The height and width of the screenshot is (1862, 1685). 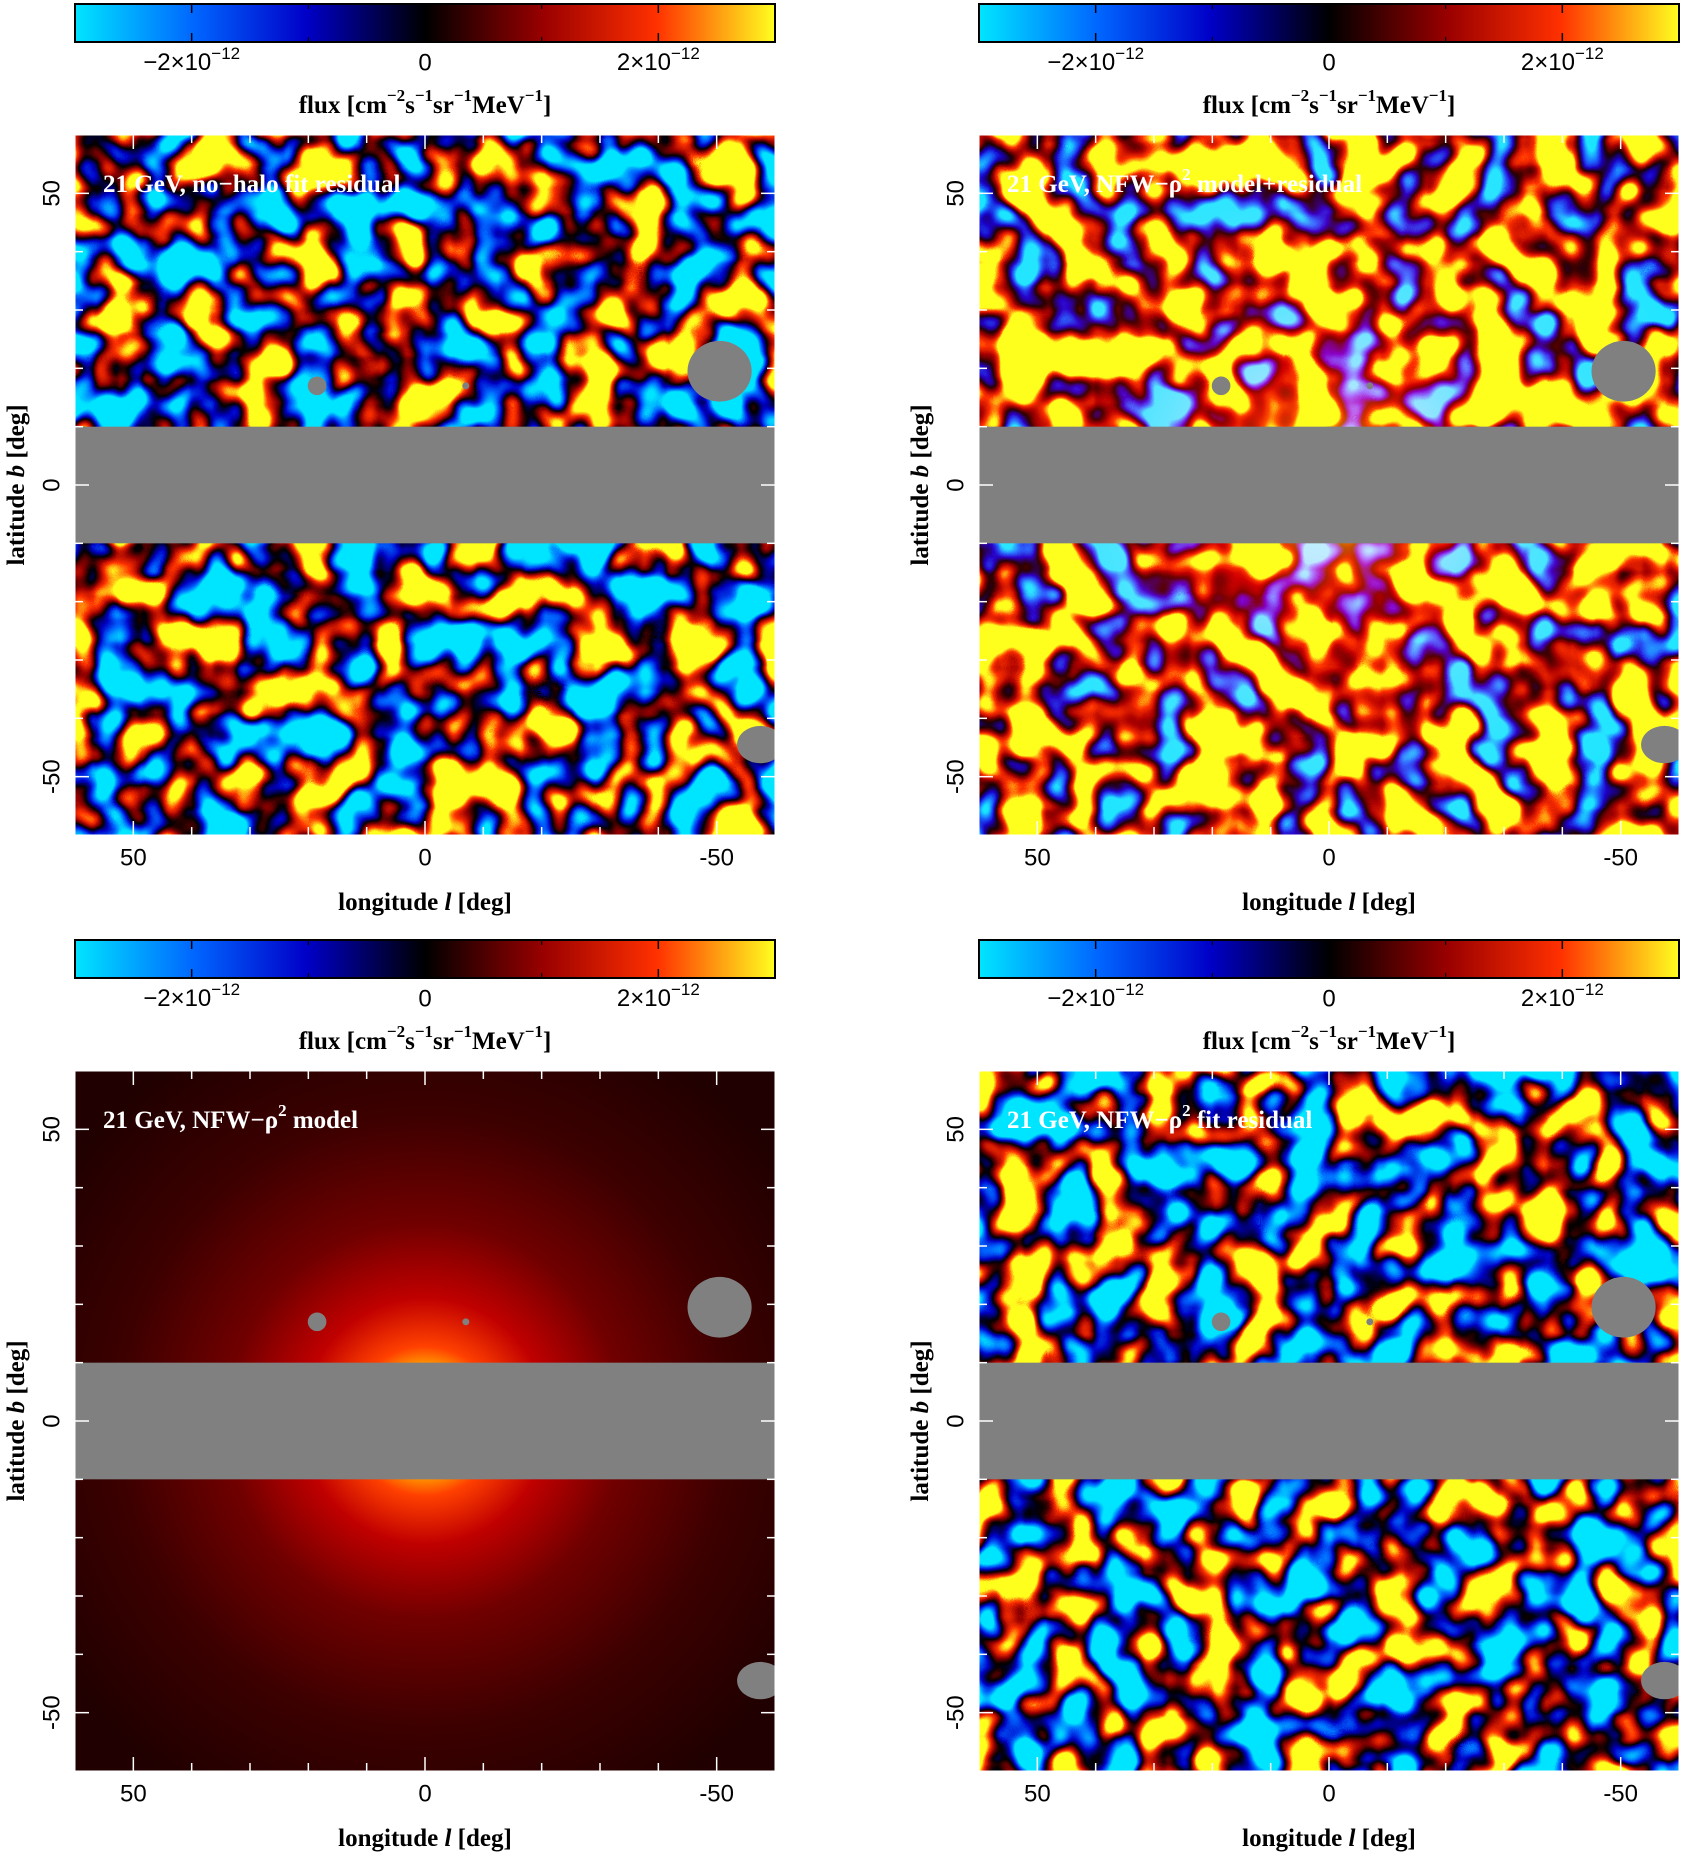 I want to click on text-part: model, so click(x=323, y=1120).